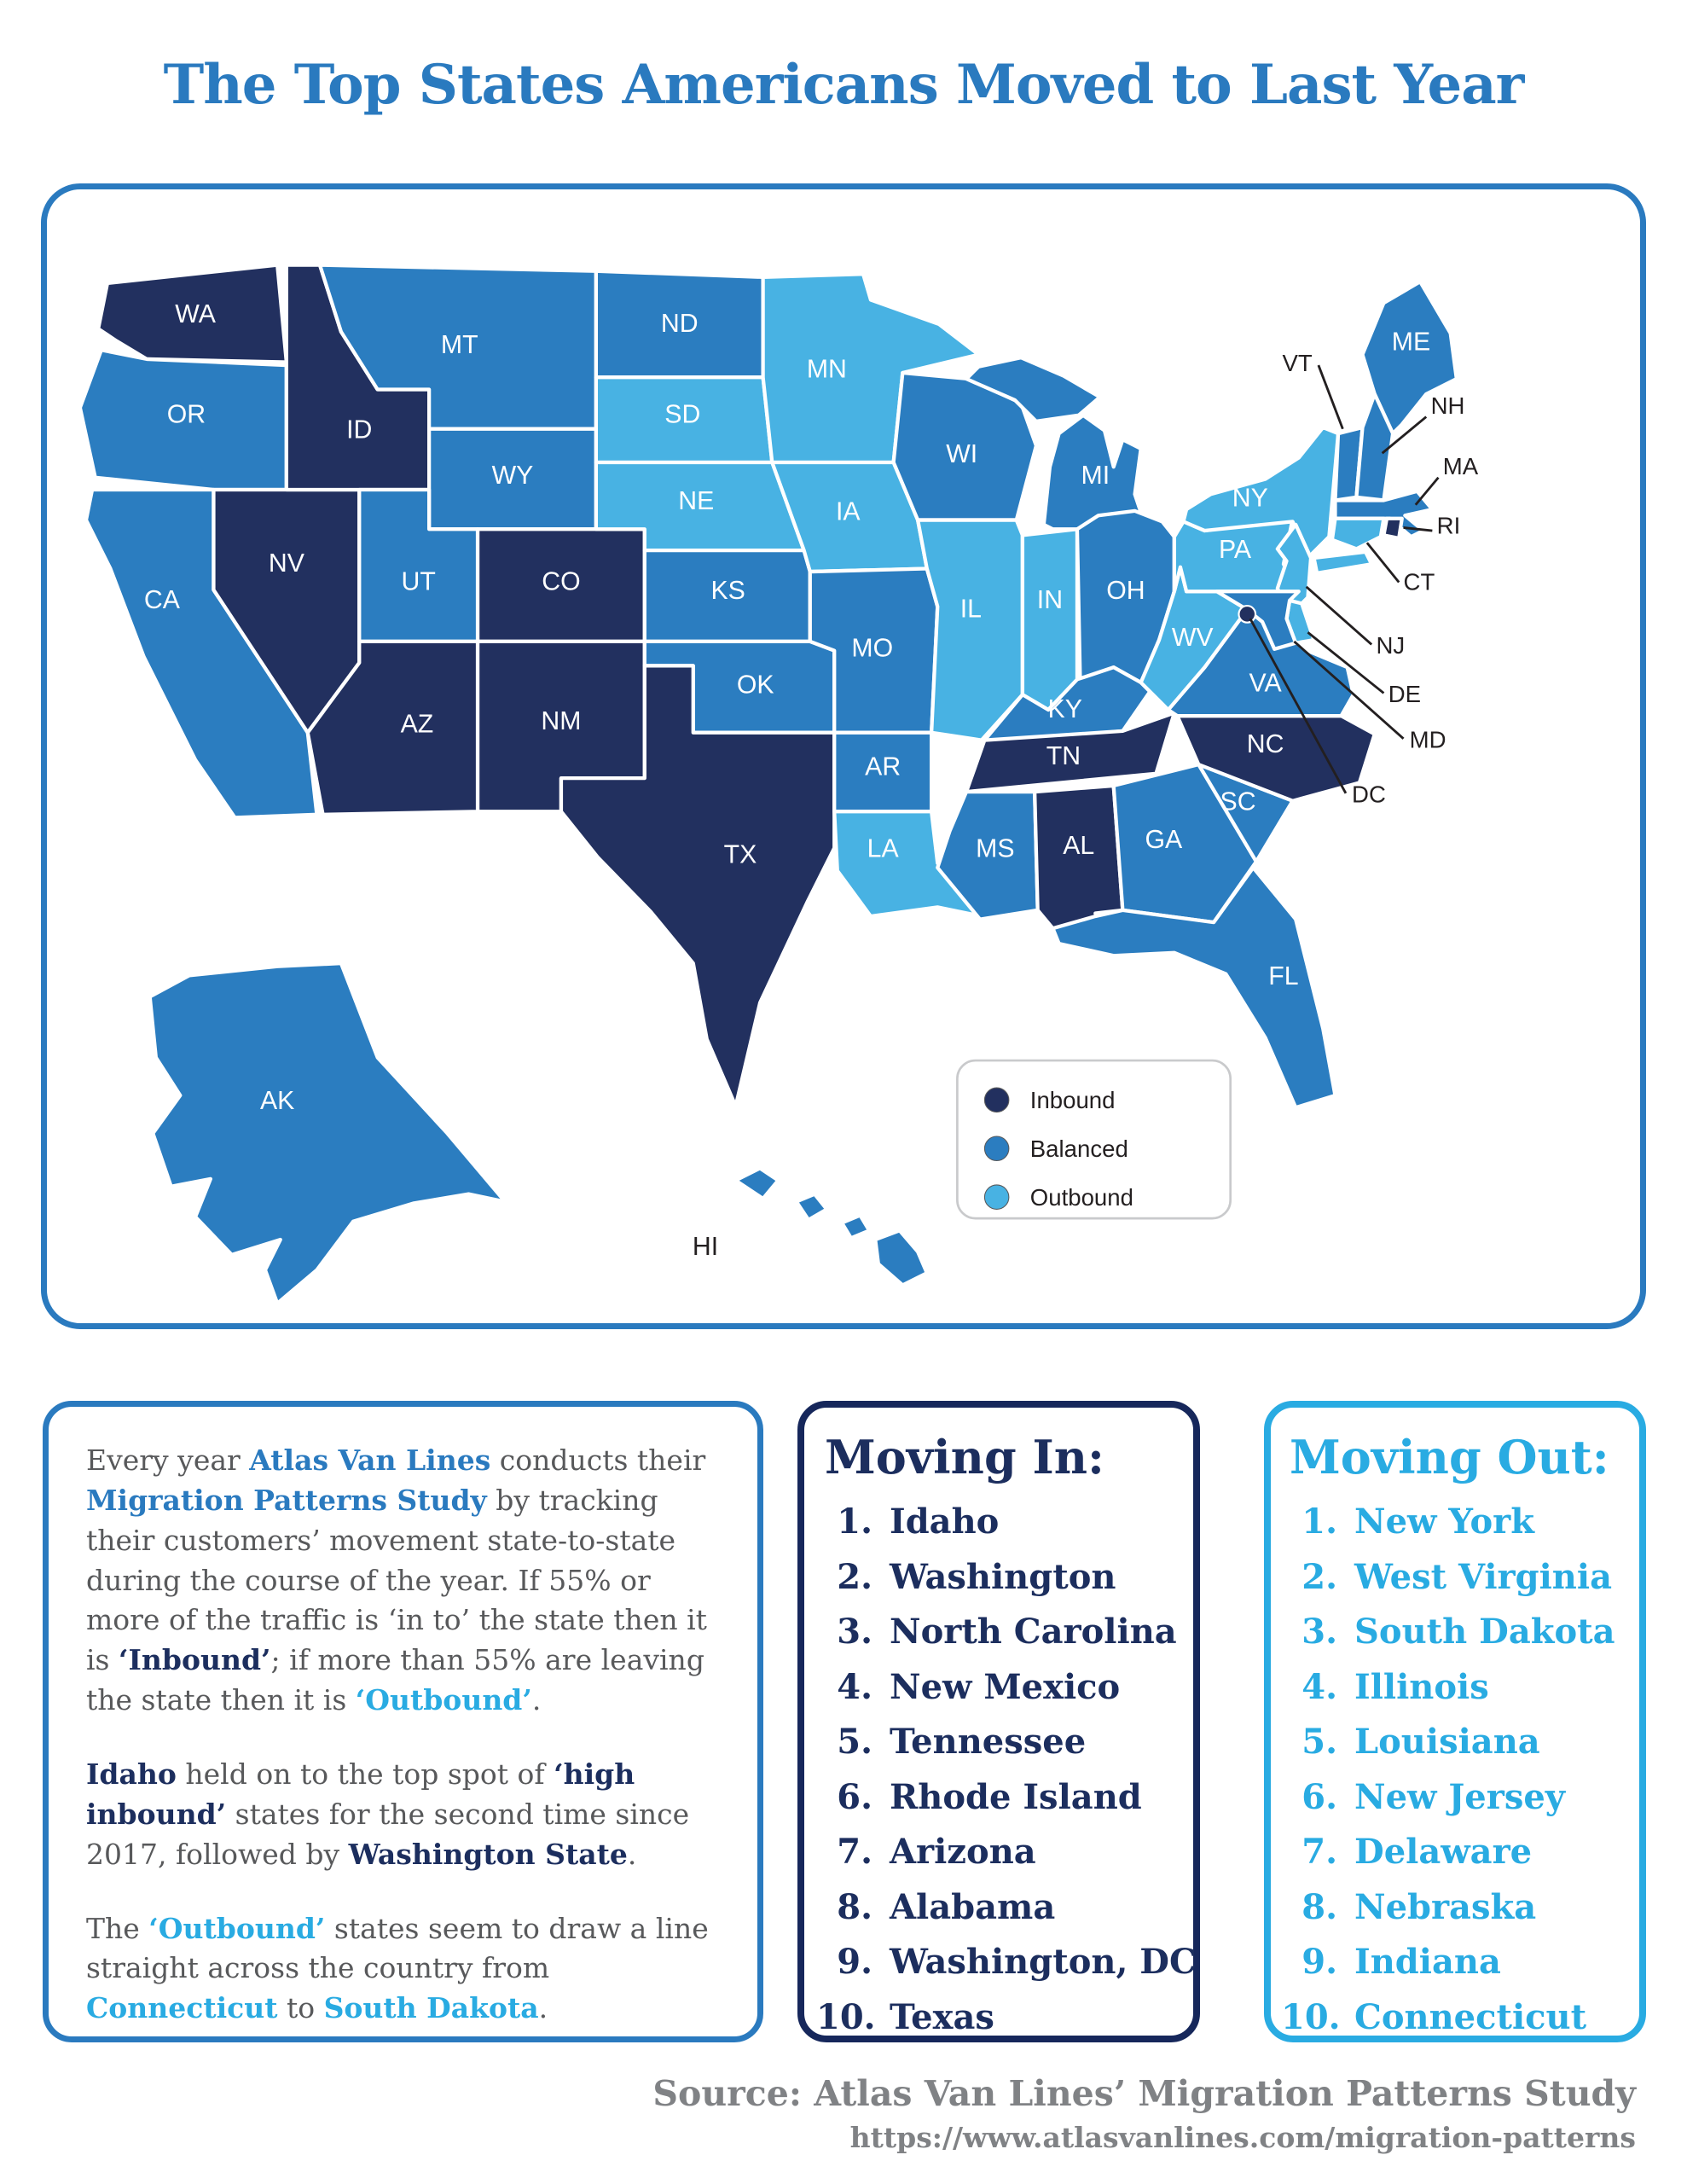  Describe the element at coordinates (359, 430) in the screenshot. I see `state-label-ID: ID` at that location.